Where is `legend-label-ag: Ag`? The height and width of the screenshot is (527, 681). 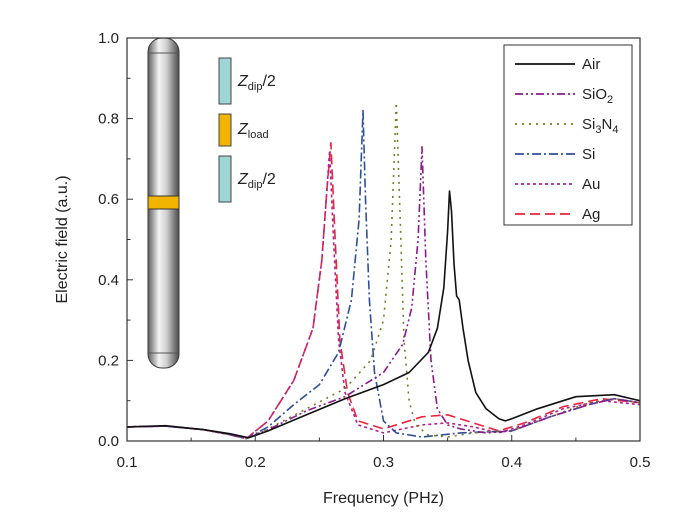 legend-label-ag: Ag is located at coordinates (591, 214).